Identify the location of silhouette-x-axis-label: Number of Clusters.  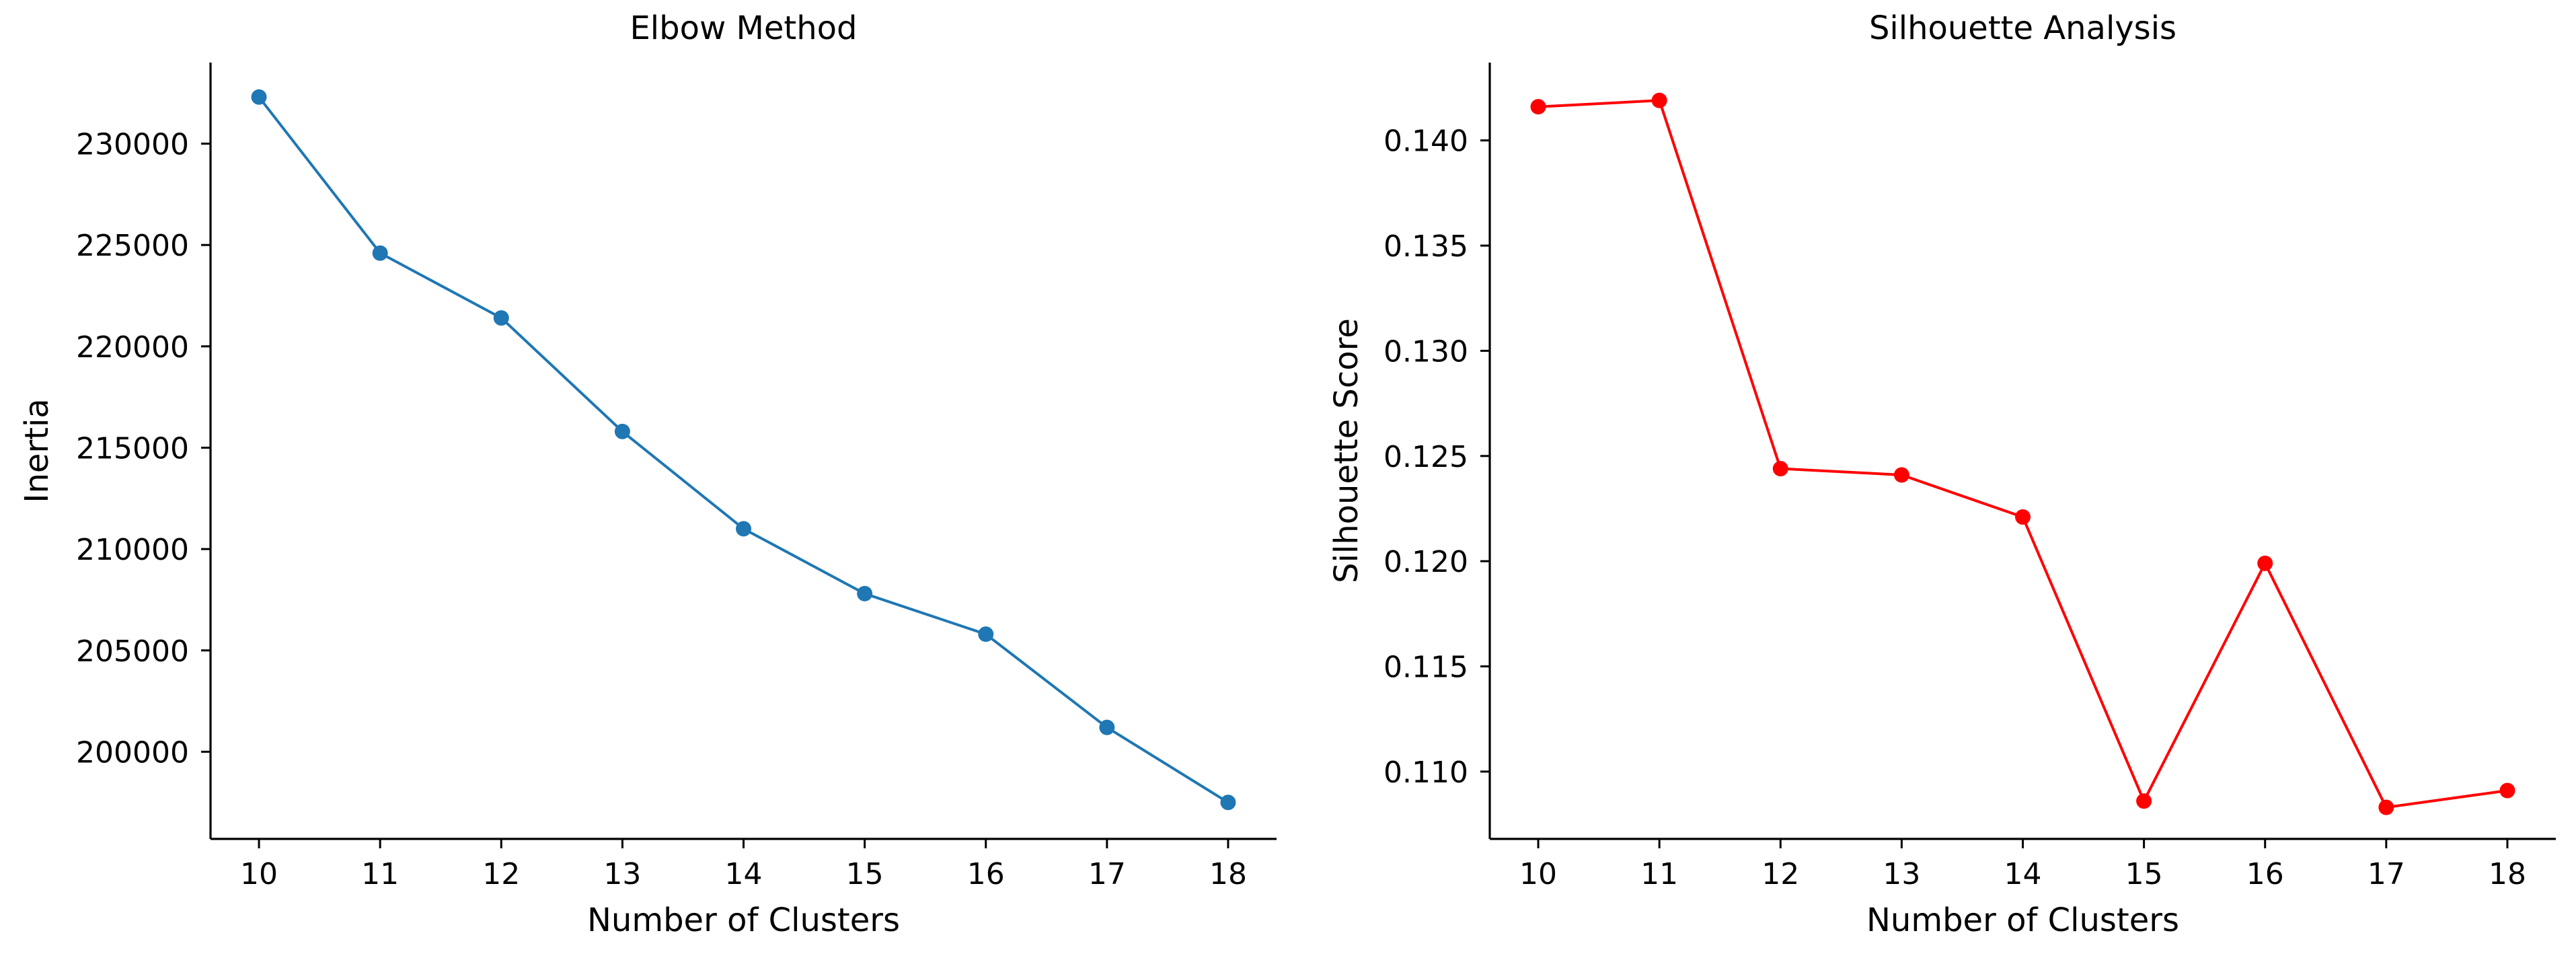
(2022, 920).